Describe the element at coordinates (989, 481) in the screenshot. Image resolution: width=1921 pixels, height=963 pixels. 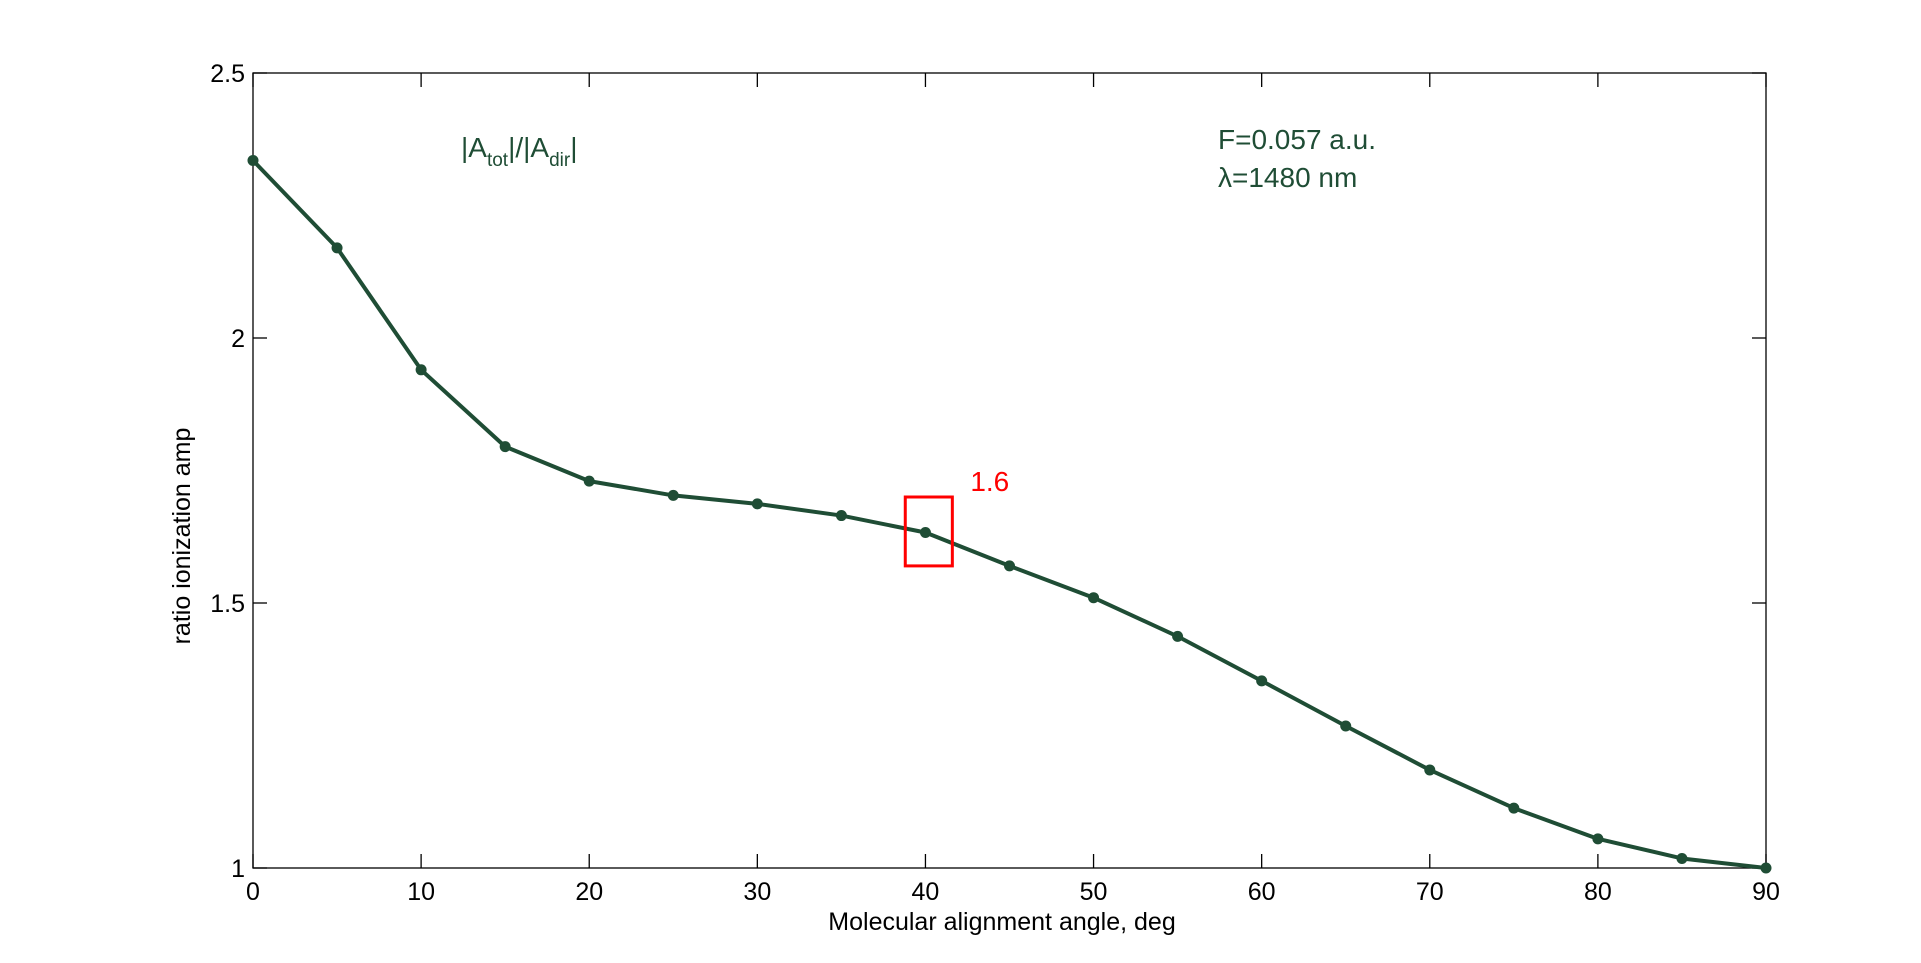
I see `highlight-value-label: 1.6` at that location.